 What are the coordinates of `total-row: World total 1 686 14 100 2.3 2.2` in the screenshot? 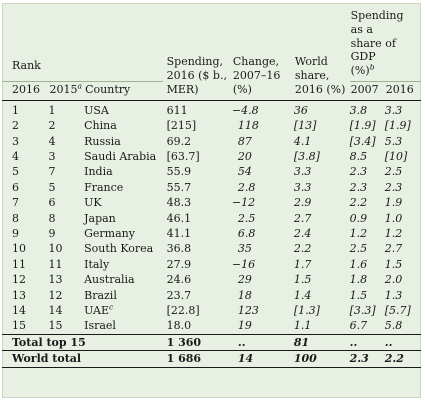 It's located at (211, 359).